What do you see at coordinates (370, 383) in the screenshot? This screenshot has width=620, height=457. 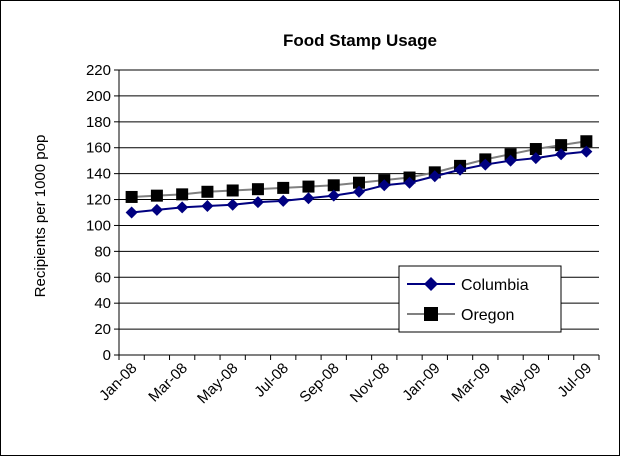 I see `x-tick-label: Nov-08` at bounding box center [370, 383].